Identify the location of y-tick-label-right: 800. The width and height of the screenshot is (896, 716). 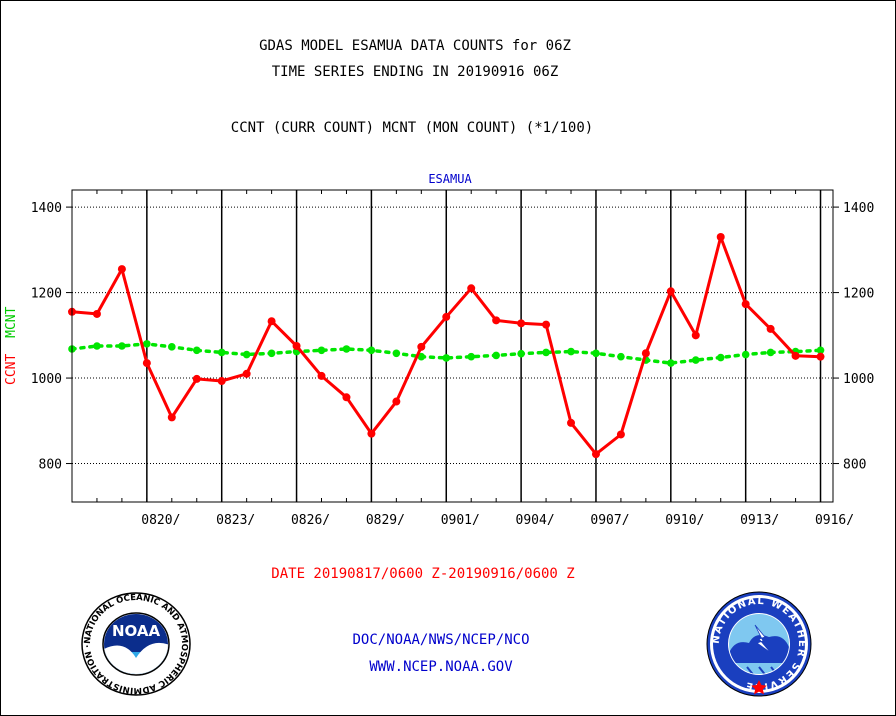
(854, 465).